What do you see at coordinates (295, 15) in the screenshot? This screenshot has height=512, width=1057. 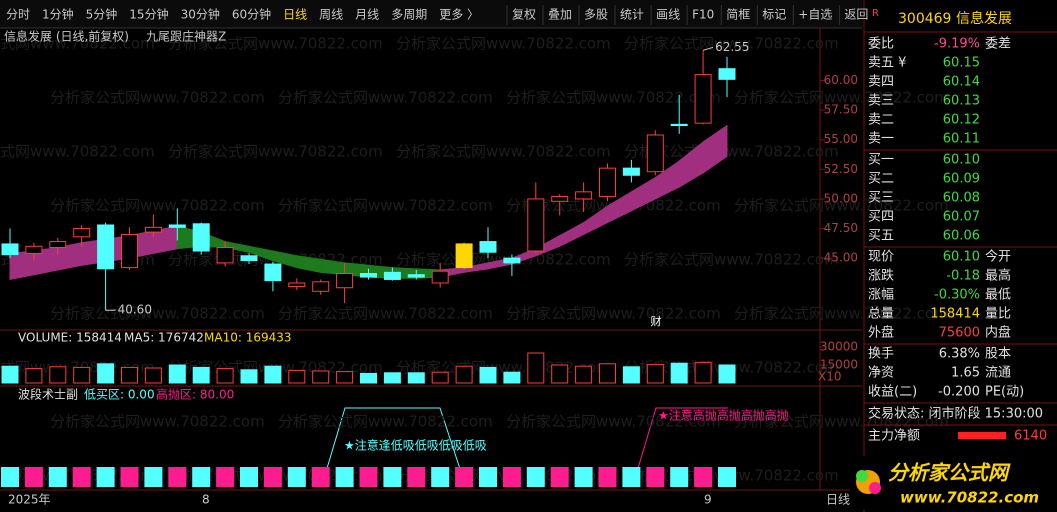 I see `toolbar-tab: 日线` at bounding box center [295, 15].